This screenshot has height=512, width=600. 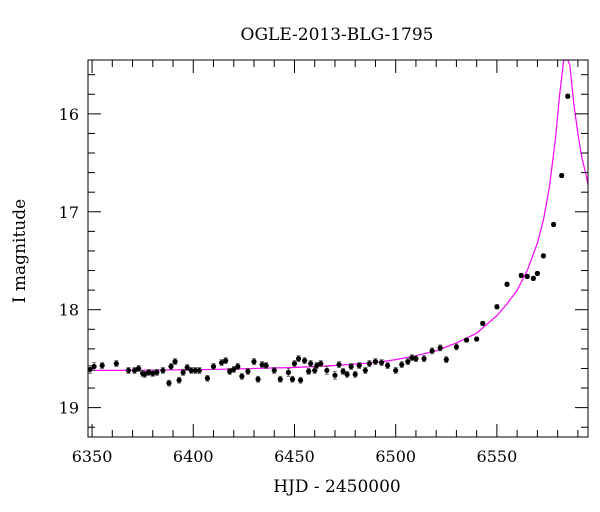 I want to click on x-tick-label: 6400, so click(x=193, y=456).